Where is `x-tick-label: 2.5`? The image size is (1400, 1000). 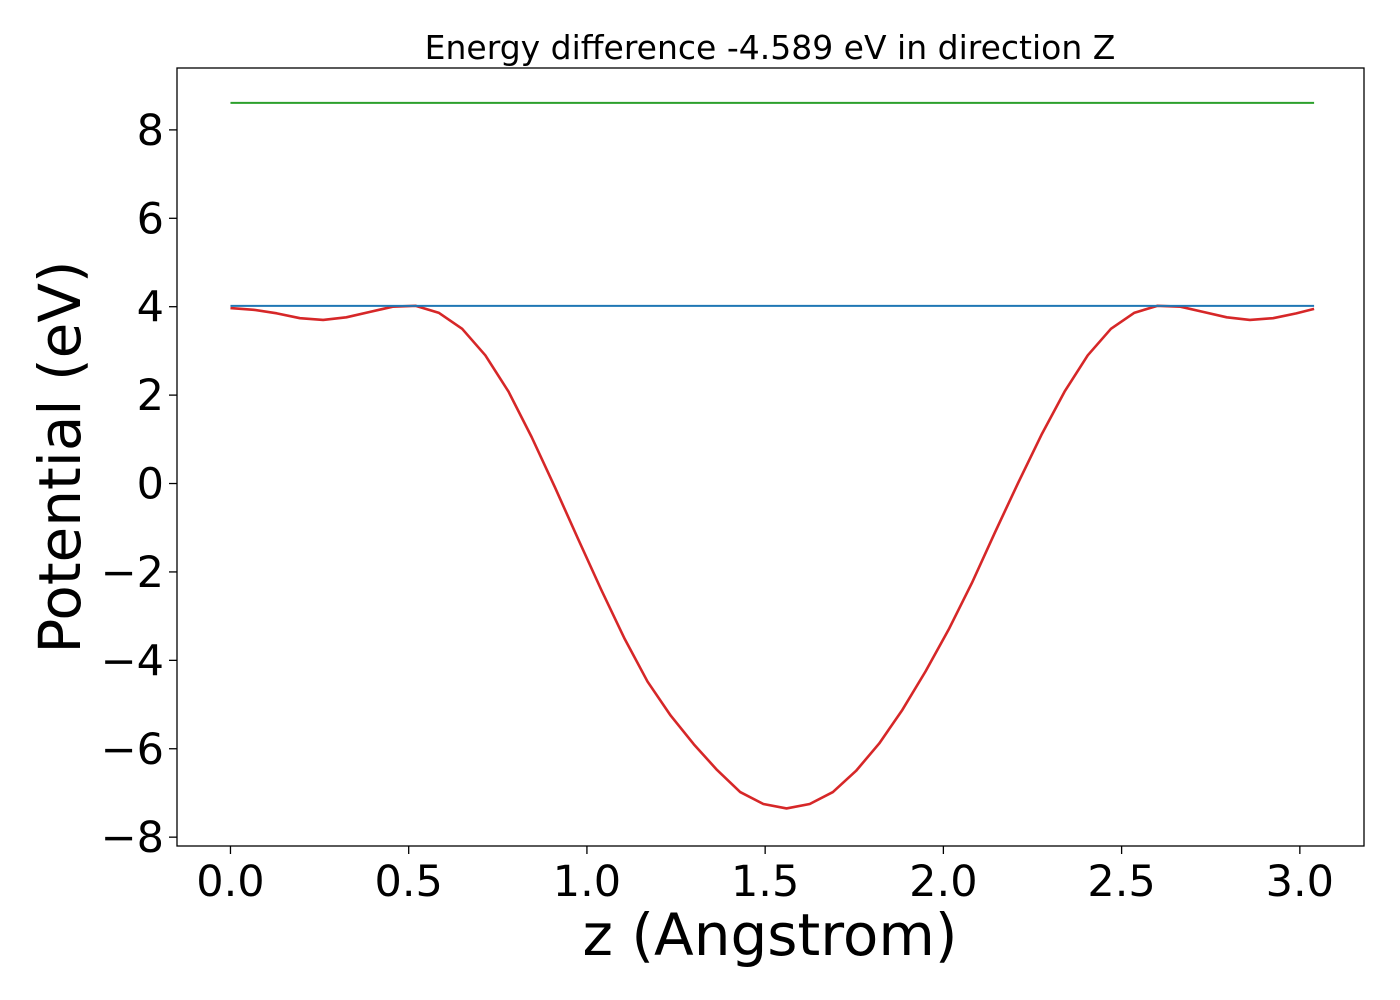 x-tick-label: 2.5 is located at coordinates (1121, 882).